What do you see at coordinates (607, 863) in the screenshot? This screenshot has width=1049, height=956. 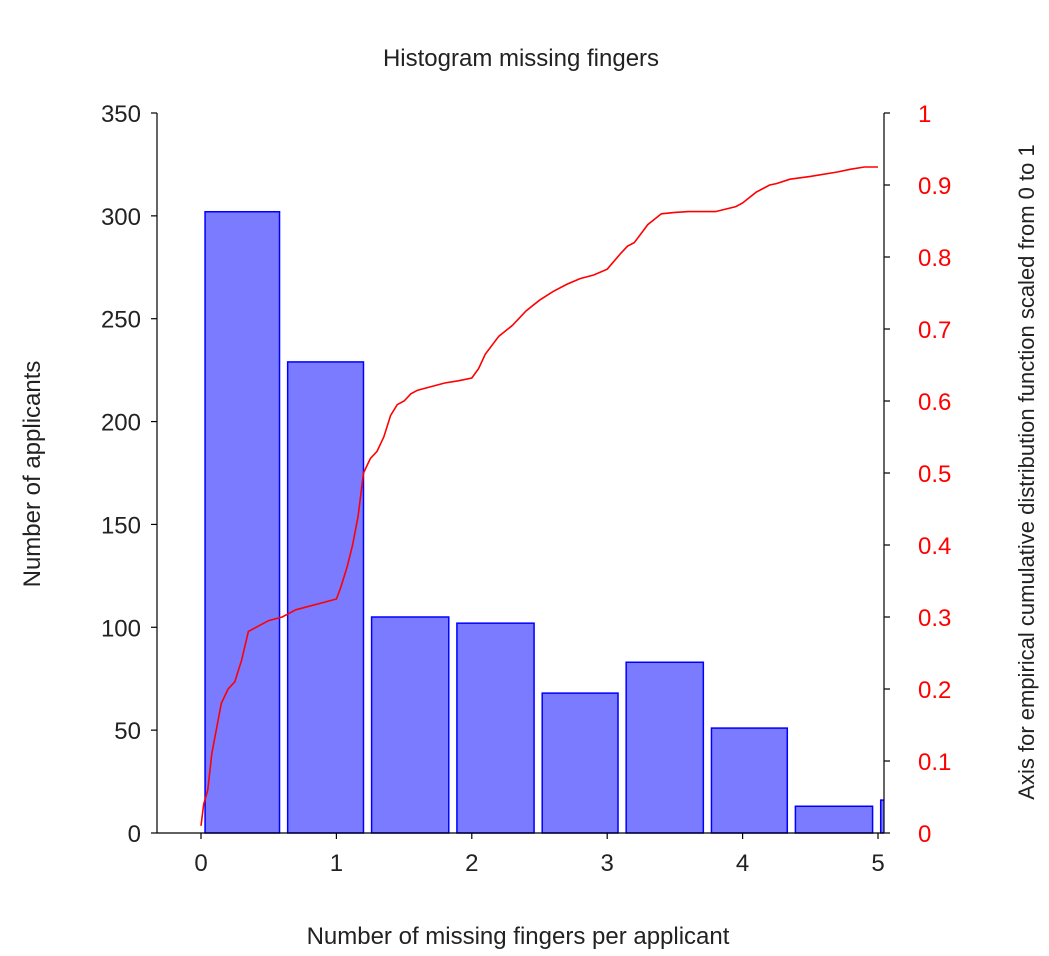 I see `x-tick-label-3: 3` at bounding box center [607, 863].